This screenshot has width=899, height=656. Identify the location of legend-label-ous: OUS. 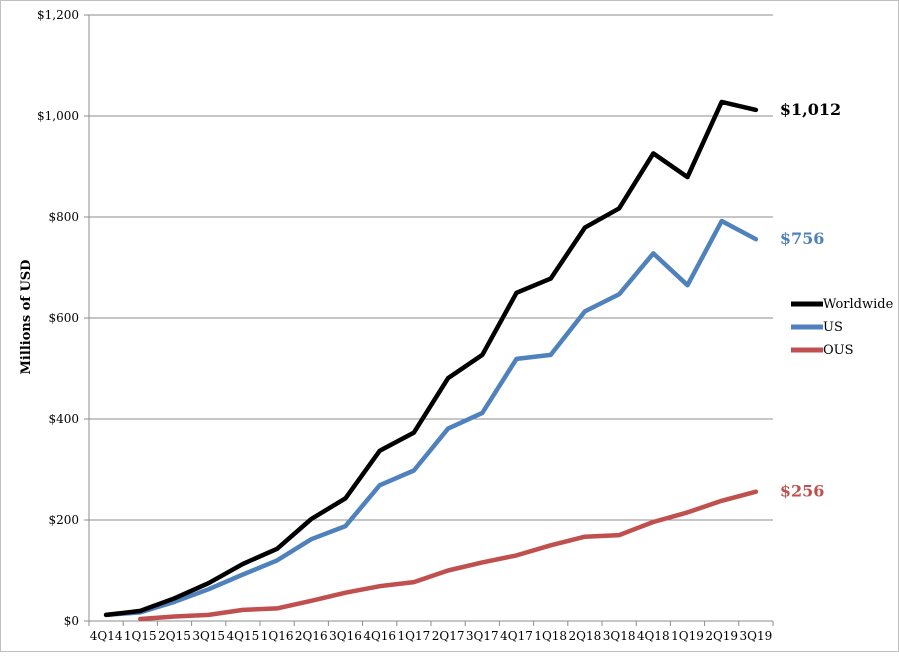
(838, 350).